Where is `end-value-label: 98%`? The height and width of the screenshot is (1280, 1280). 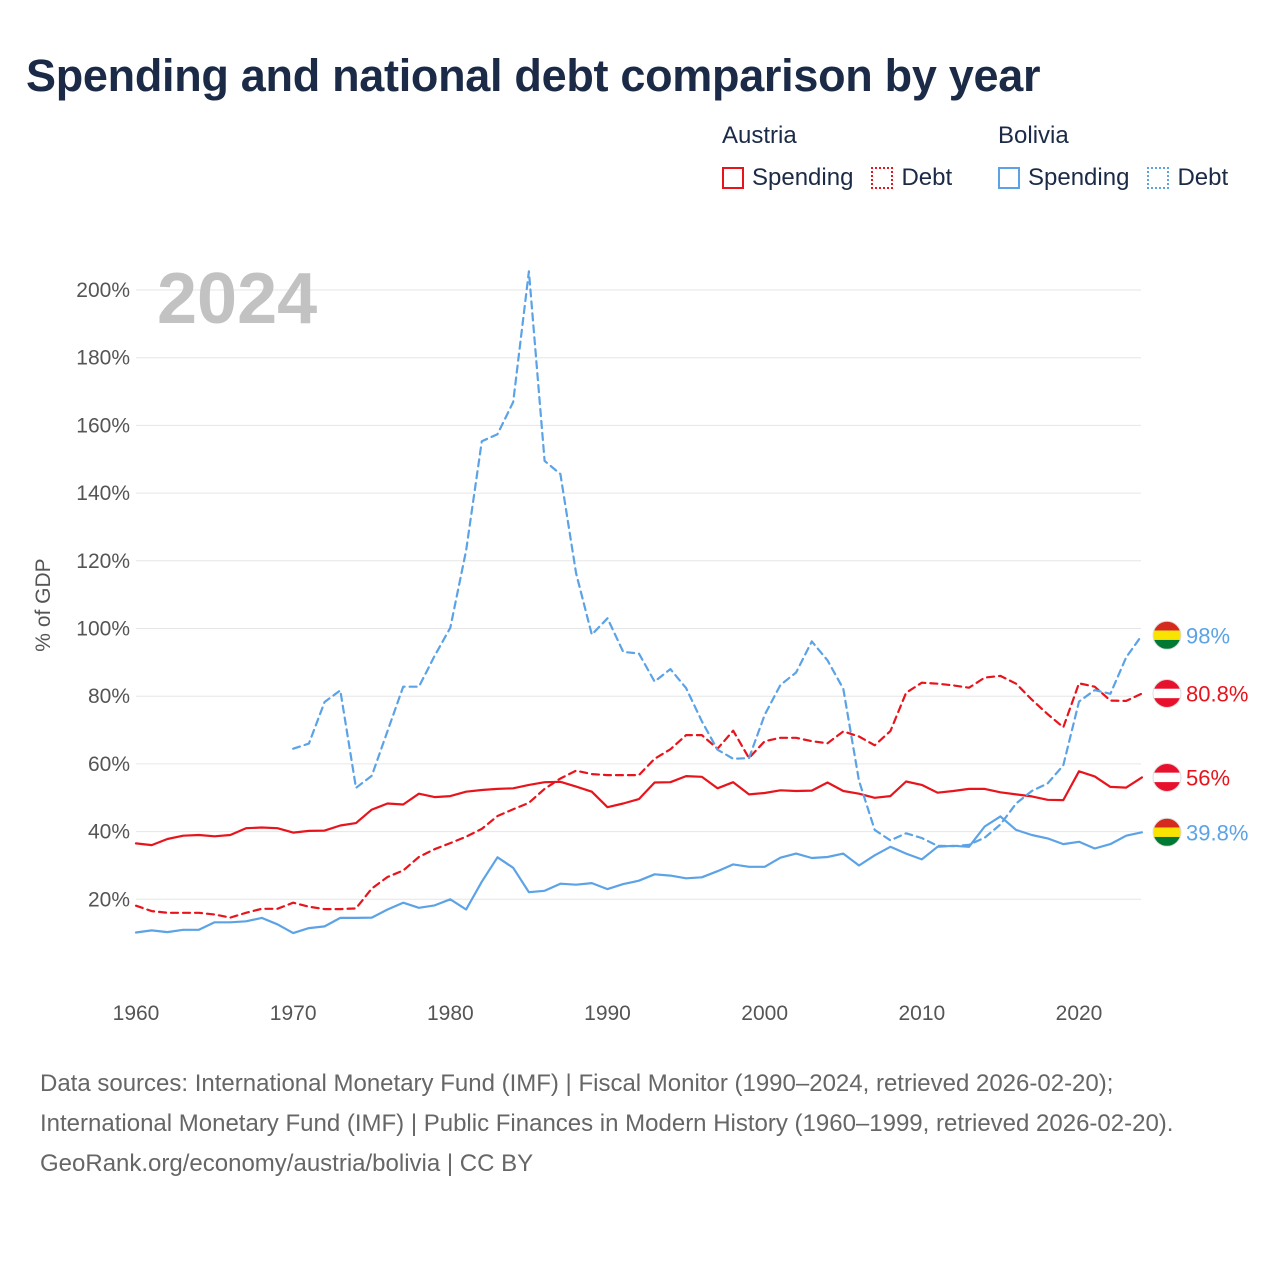
end-value-label: 98% is located at coordinates (1208, 635).